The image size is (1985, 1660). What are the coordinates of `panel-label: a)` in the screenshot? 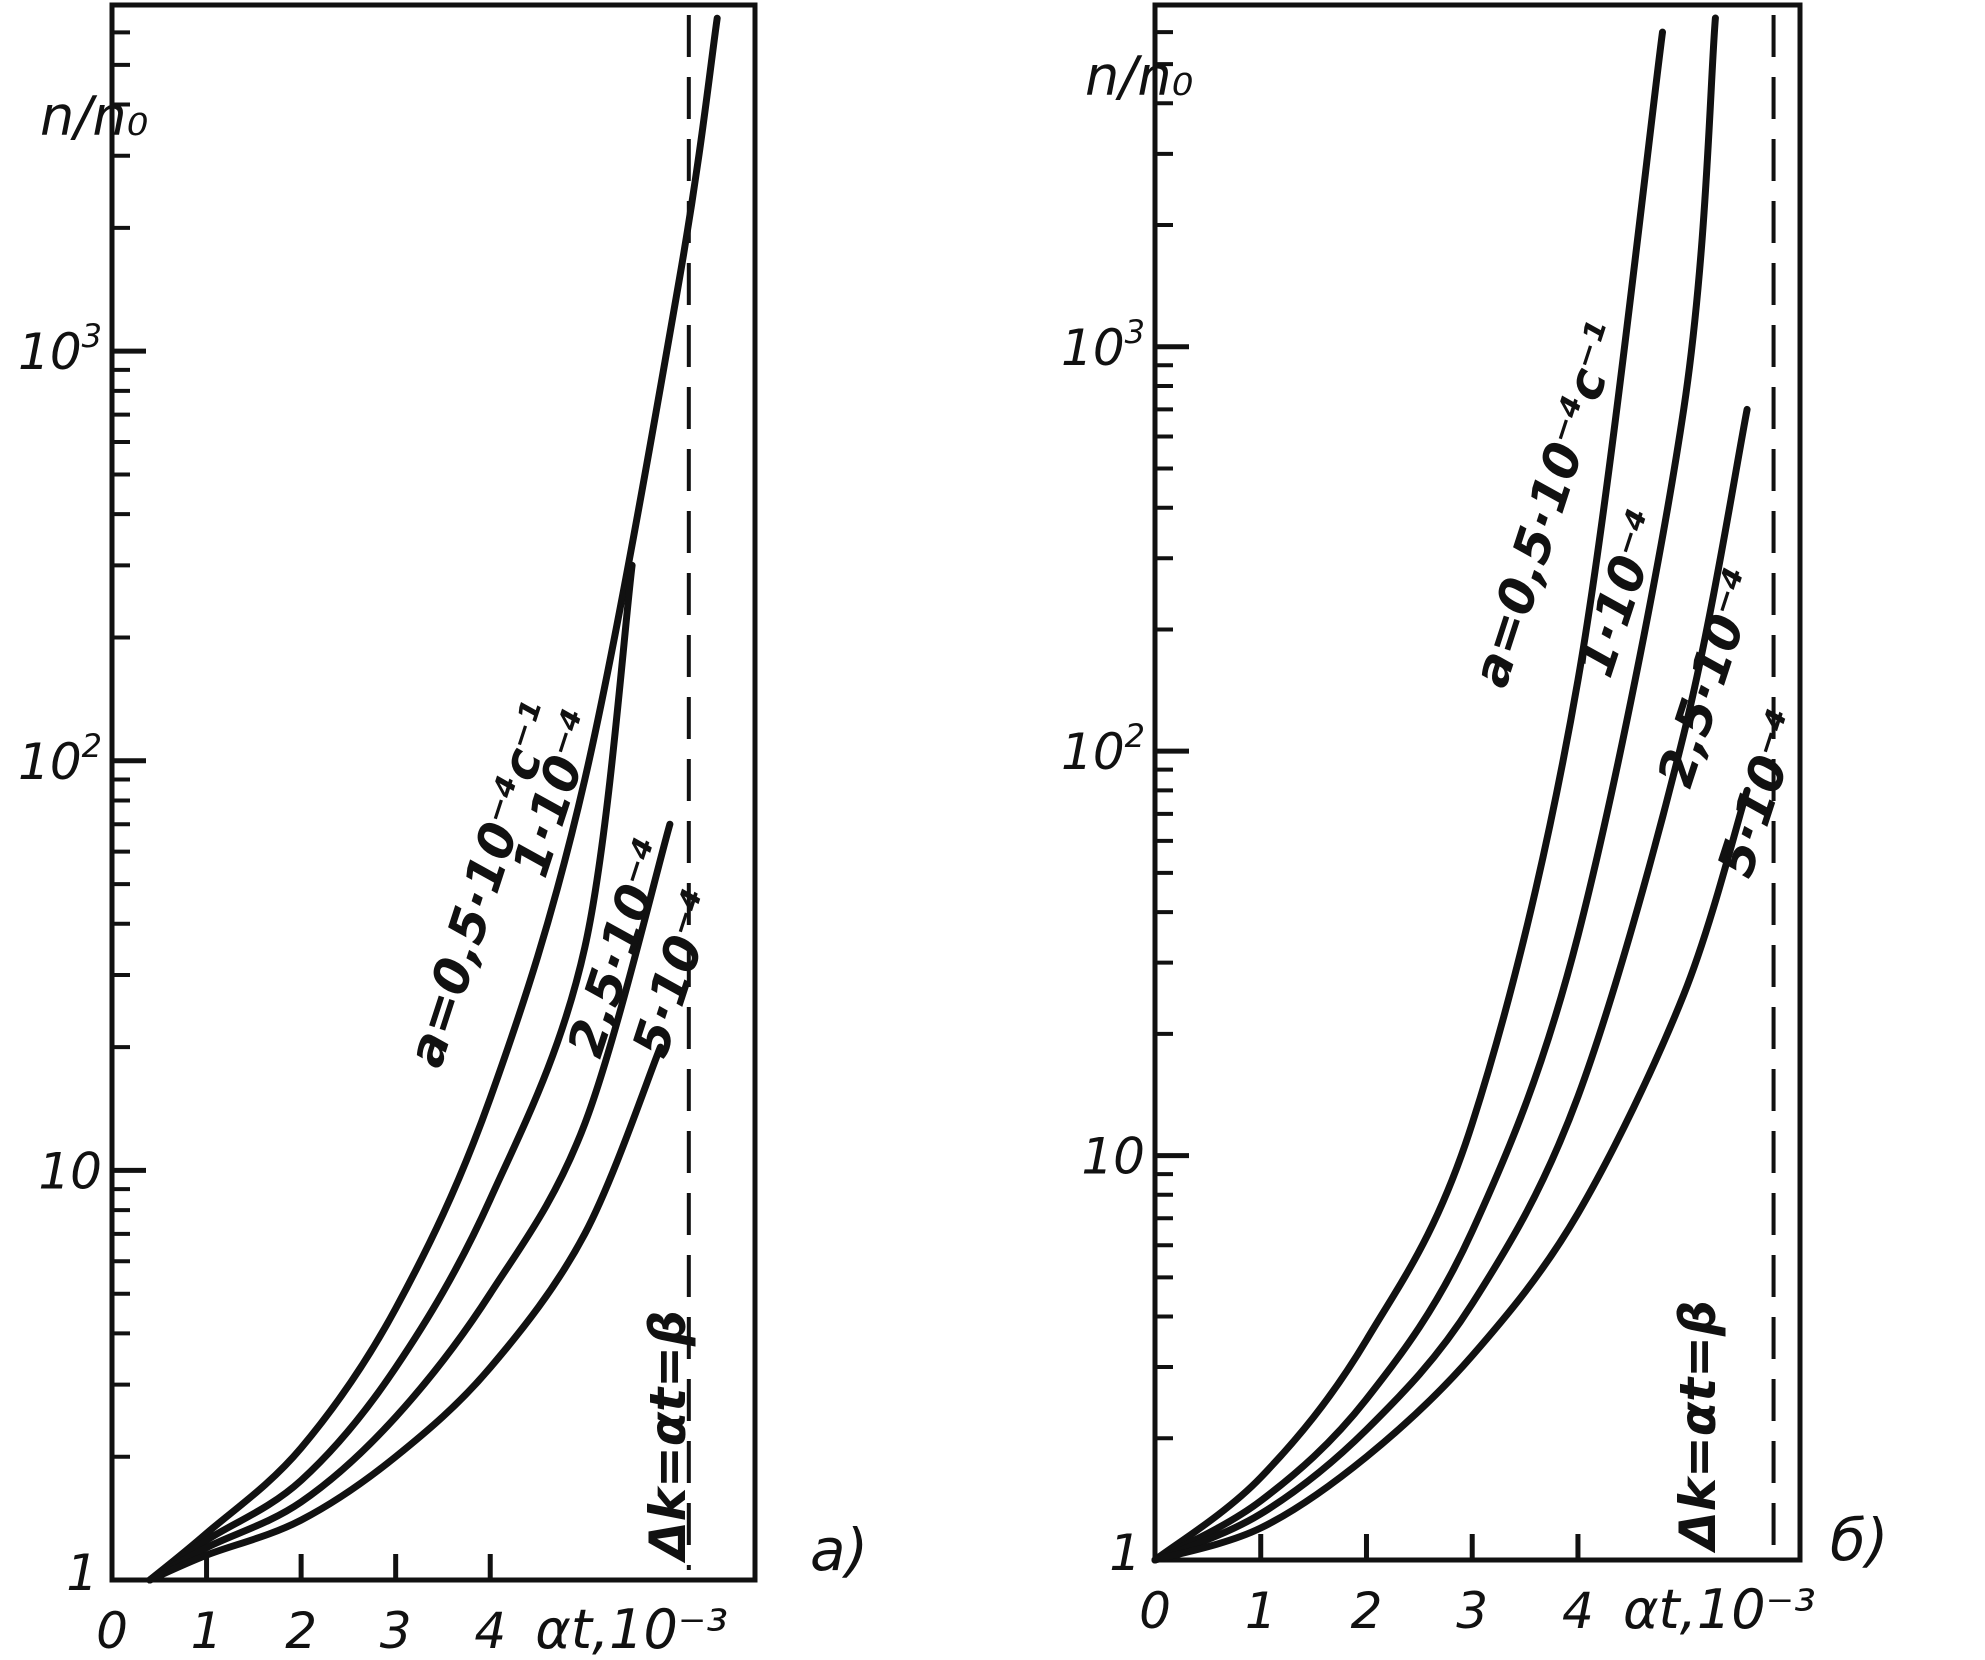 It's located at (839, 1550).